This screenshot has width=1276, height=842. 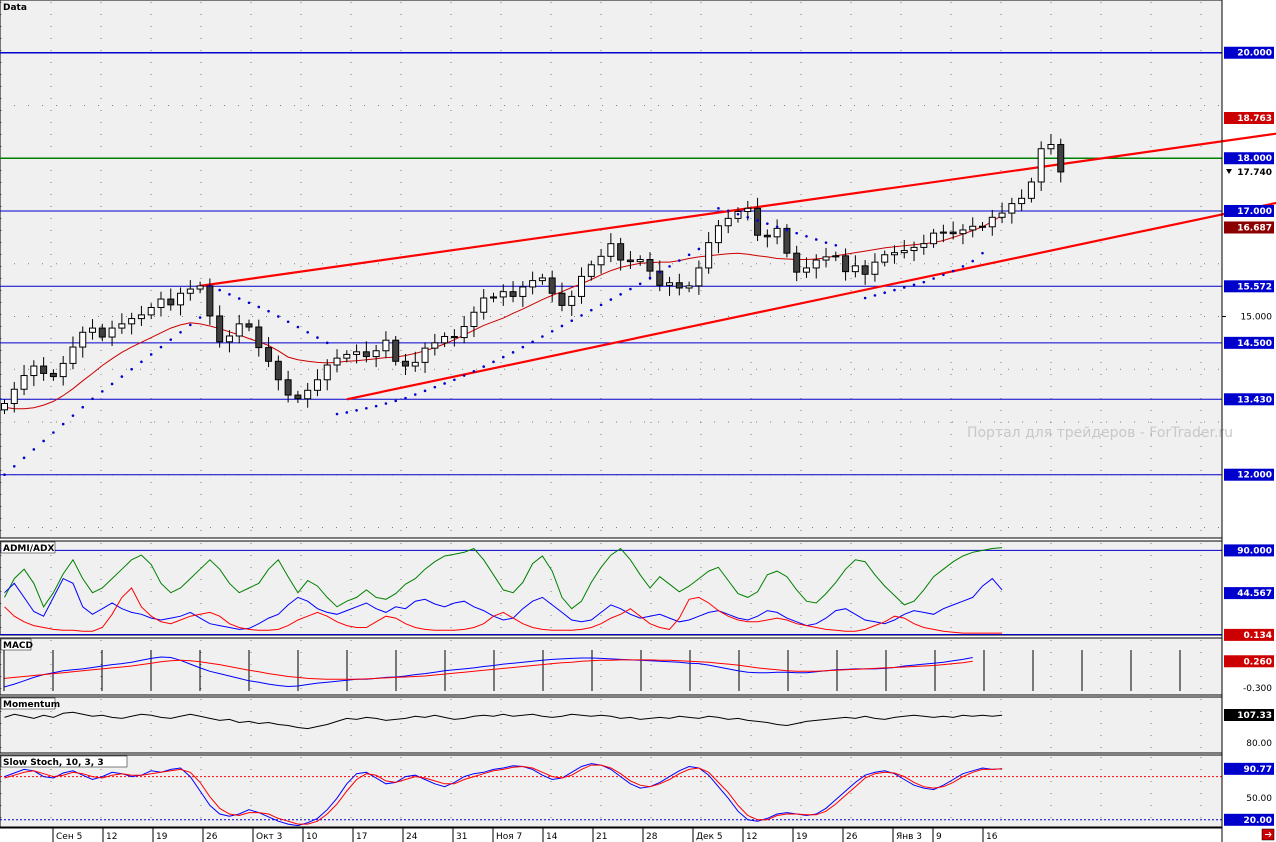 What do you see at coordinates (1257, 317) in the screenshot?
I see `axis-tick-label: 15.000` at bounding box center [1257, 317].